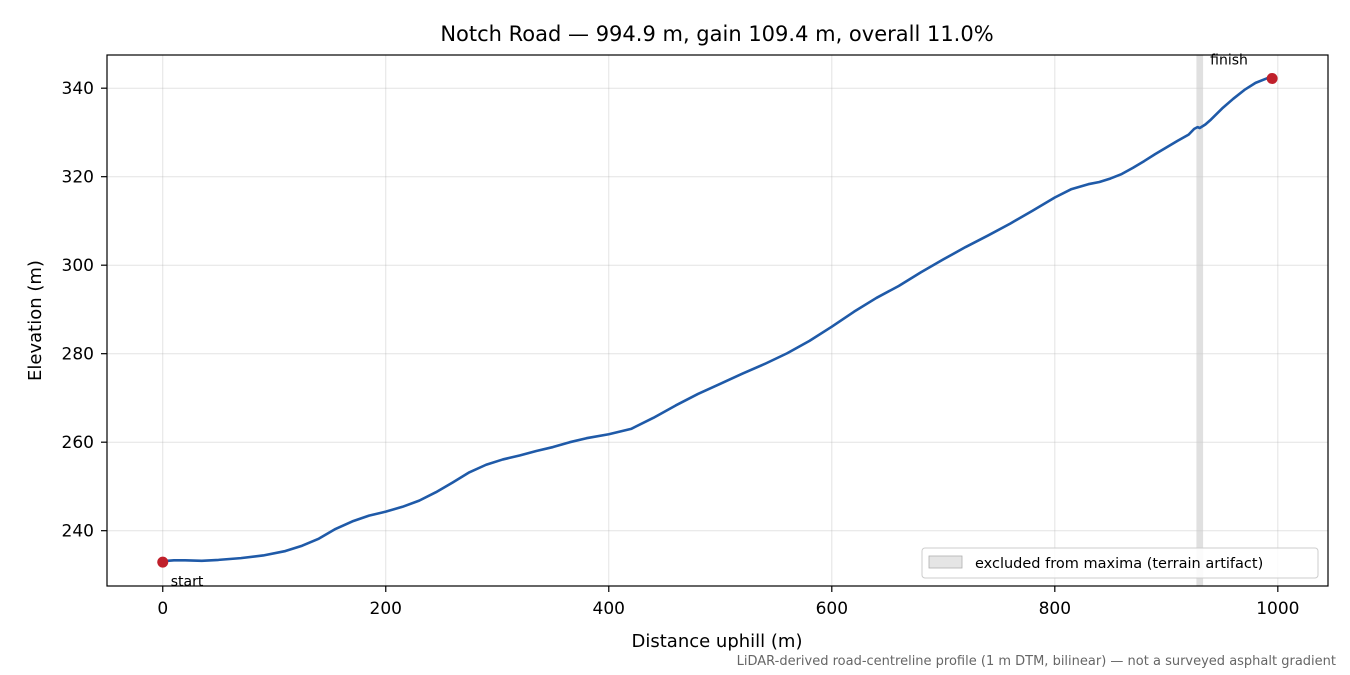  I want to click on finish-marker, so click(1272, 78).